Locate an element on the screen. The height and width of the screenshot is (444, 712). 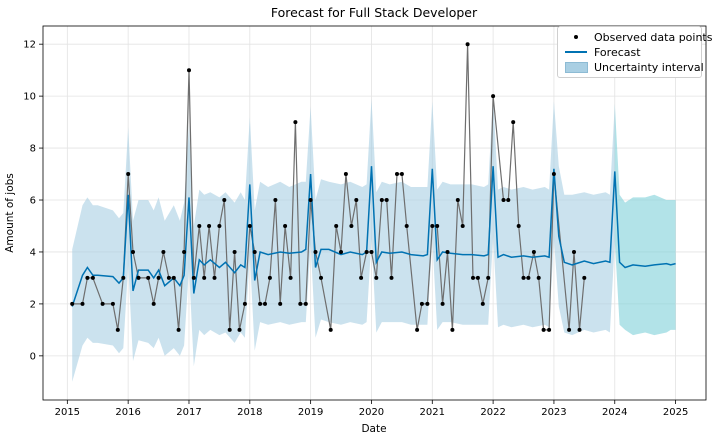
observed-marker-icon is located at coordinates (576, 37).